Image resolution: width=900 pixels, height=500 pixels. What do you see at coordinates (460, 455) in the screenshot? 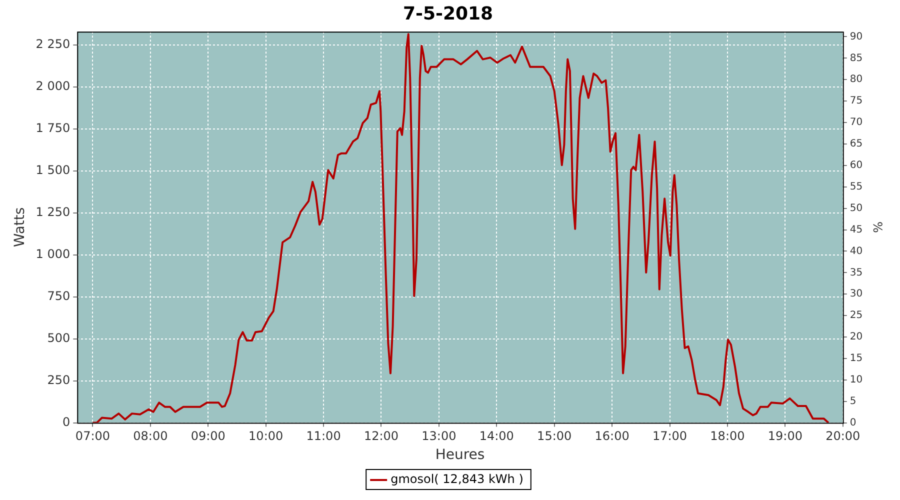
I see `x-axis-title: Heures` at bounding box center [460, 455].